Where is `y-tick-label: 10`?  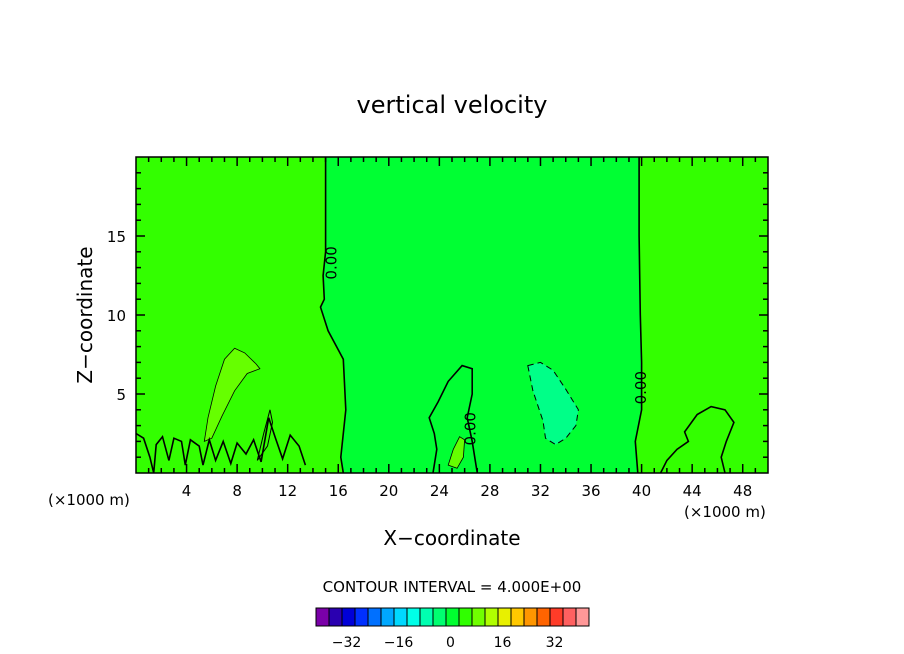 y-tick-label: 10 is located at coordinates (116, 316).